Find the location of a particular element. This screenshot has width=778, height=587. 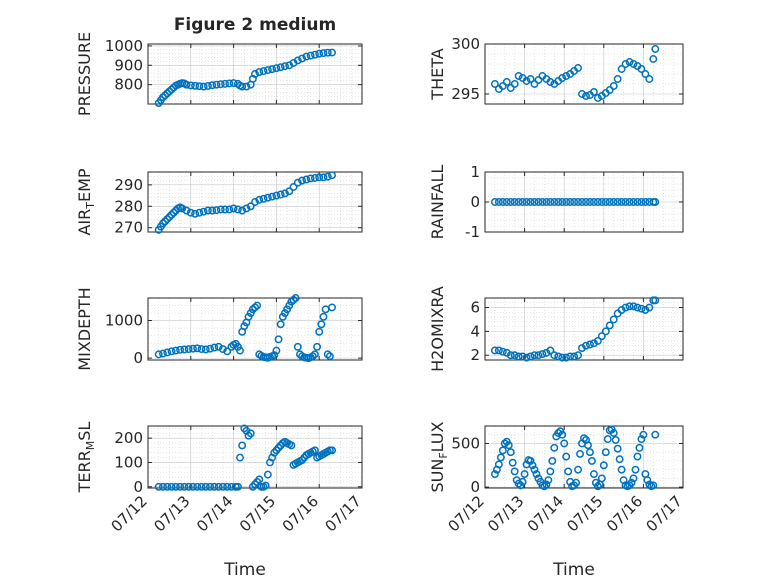

x-tick-label: 07/16 is located at coordinates (300, 513).